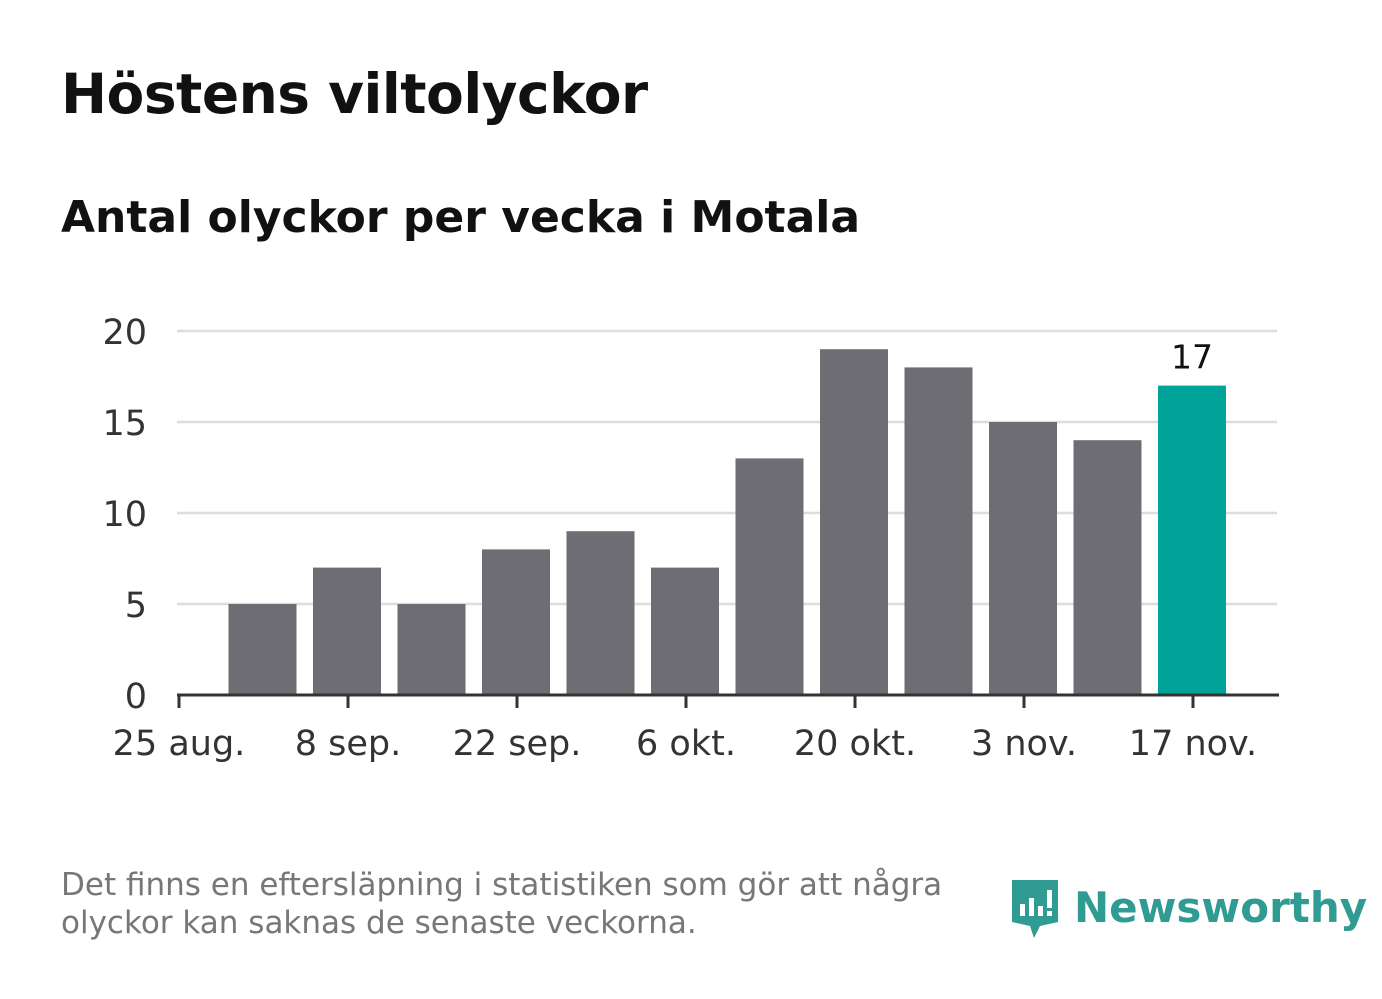 This screenshot has width=1382, height=999. I want to click on y-tick-label: 10, so click(124, 515).